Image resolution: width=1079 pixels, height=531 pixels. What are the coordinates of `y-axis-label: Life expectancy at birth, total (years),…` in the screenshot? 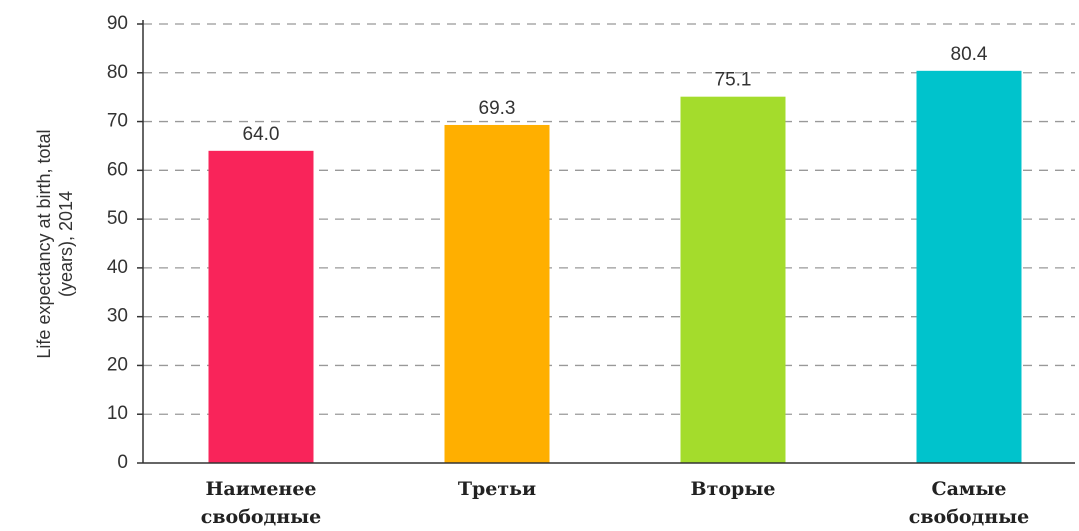 It's located at (55, 244).